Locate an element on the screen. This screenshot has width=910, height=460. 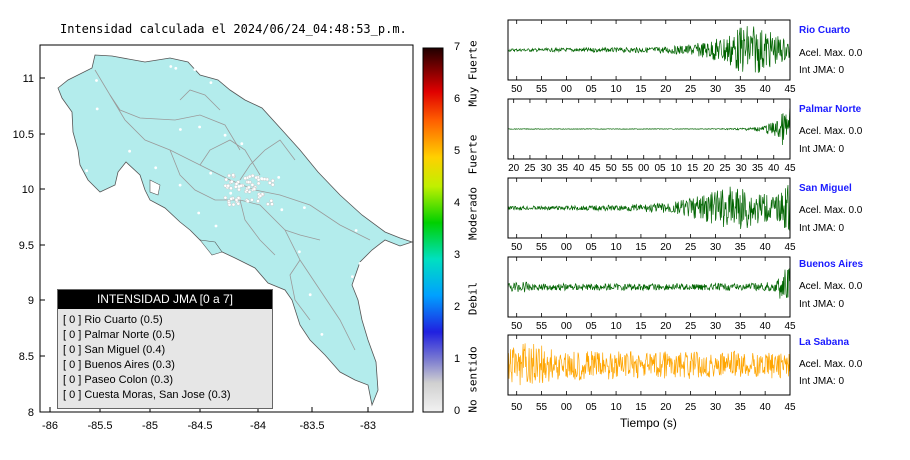
colorbar-gradient is located at coordinates (433, 230).